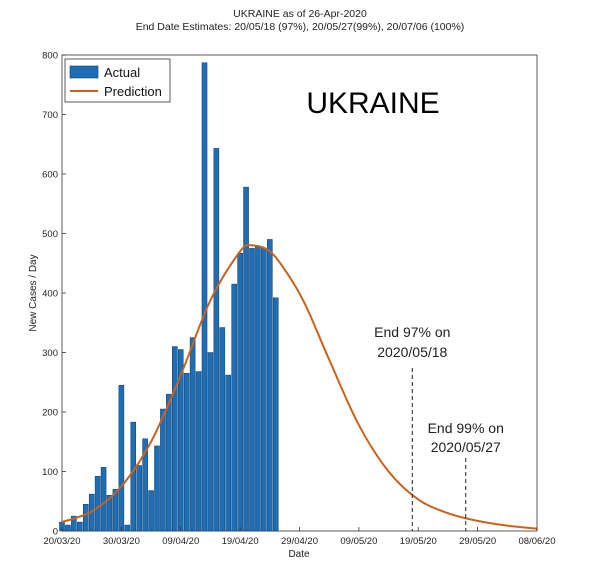 The image size is (592, 576). I want to click on x-tick-label: 20/03/20, so click(62, 541).